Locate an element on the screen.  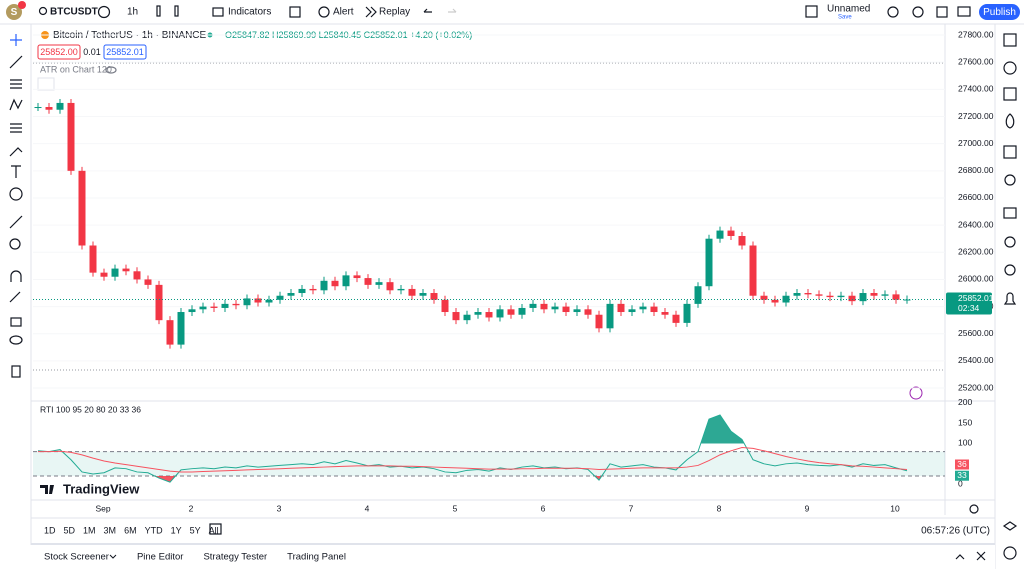
notifications-icon is located at coordinates (1010, 298).